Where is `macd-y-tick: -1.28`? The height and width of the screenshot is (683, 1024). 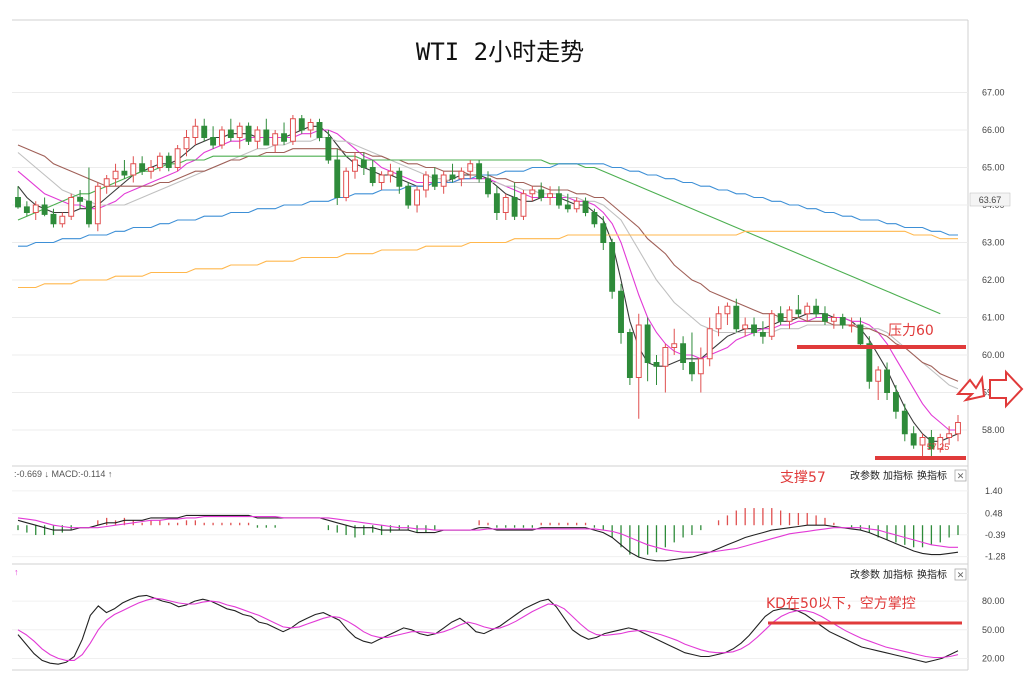
macd-y-tick: -1.28 is located at coordinates (995, 557).